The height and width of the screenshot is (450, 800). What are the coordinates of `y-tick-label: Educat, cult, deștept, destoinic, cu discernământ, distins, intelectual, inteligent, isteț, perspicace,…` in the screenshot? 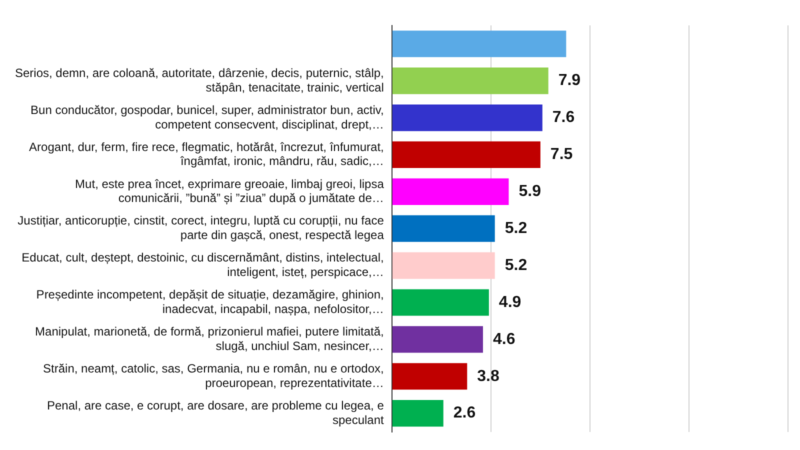 It's located at (203, 265).